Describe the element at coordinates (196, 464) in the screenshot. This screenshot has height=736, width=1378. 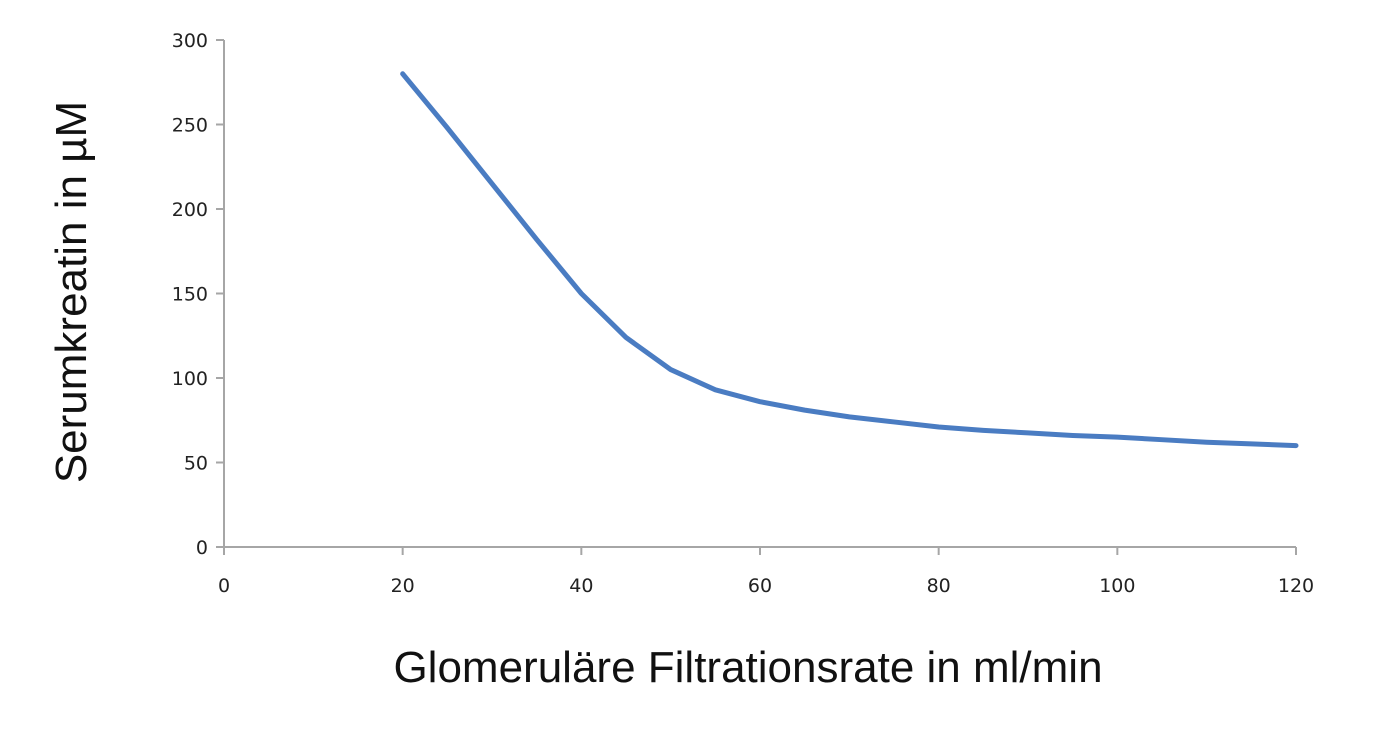
I see `y-tick-label: 50` at that location.